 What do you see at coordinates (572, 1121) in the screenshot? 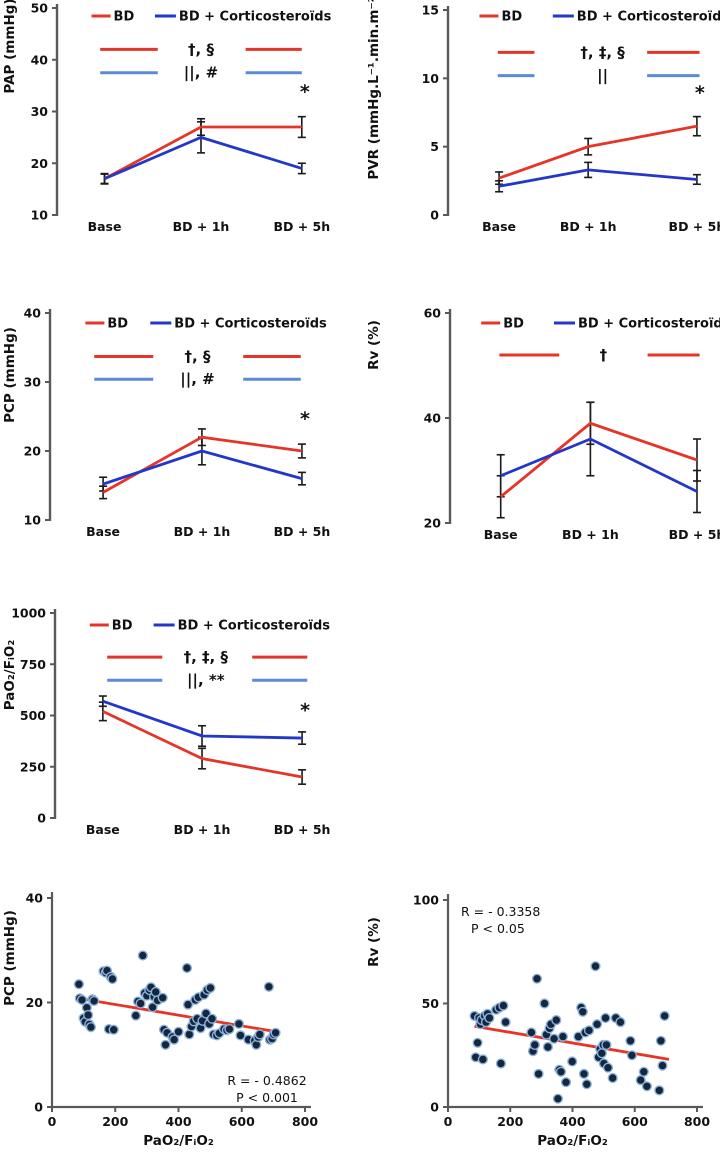
I see `x-tick-label: 400` at bounding box center [572, 1121].